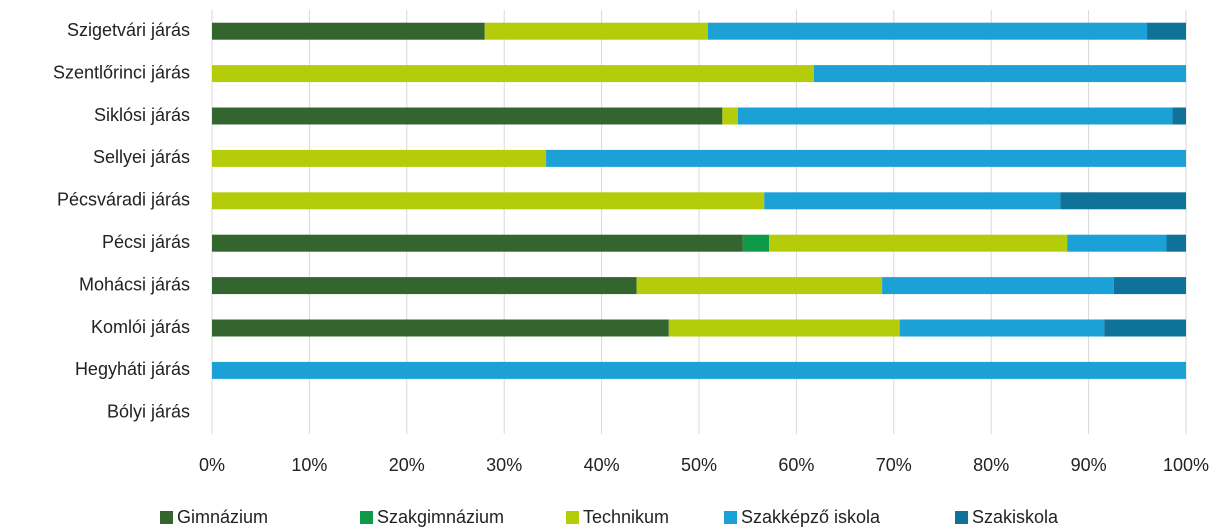  What do you see at coordinates (140, 327) in the screenshot?
I see `y-tick-label: Komlói járás` at bounding box center [140, 327].